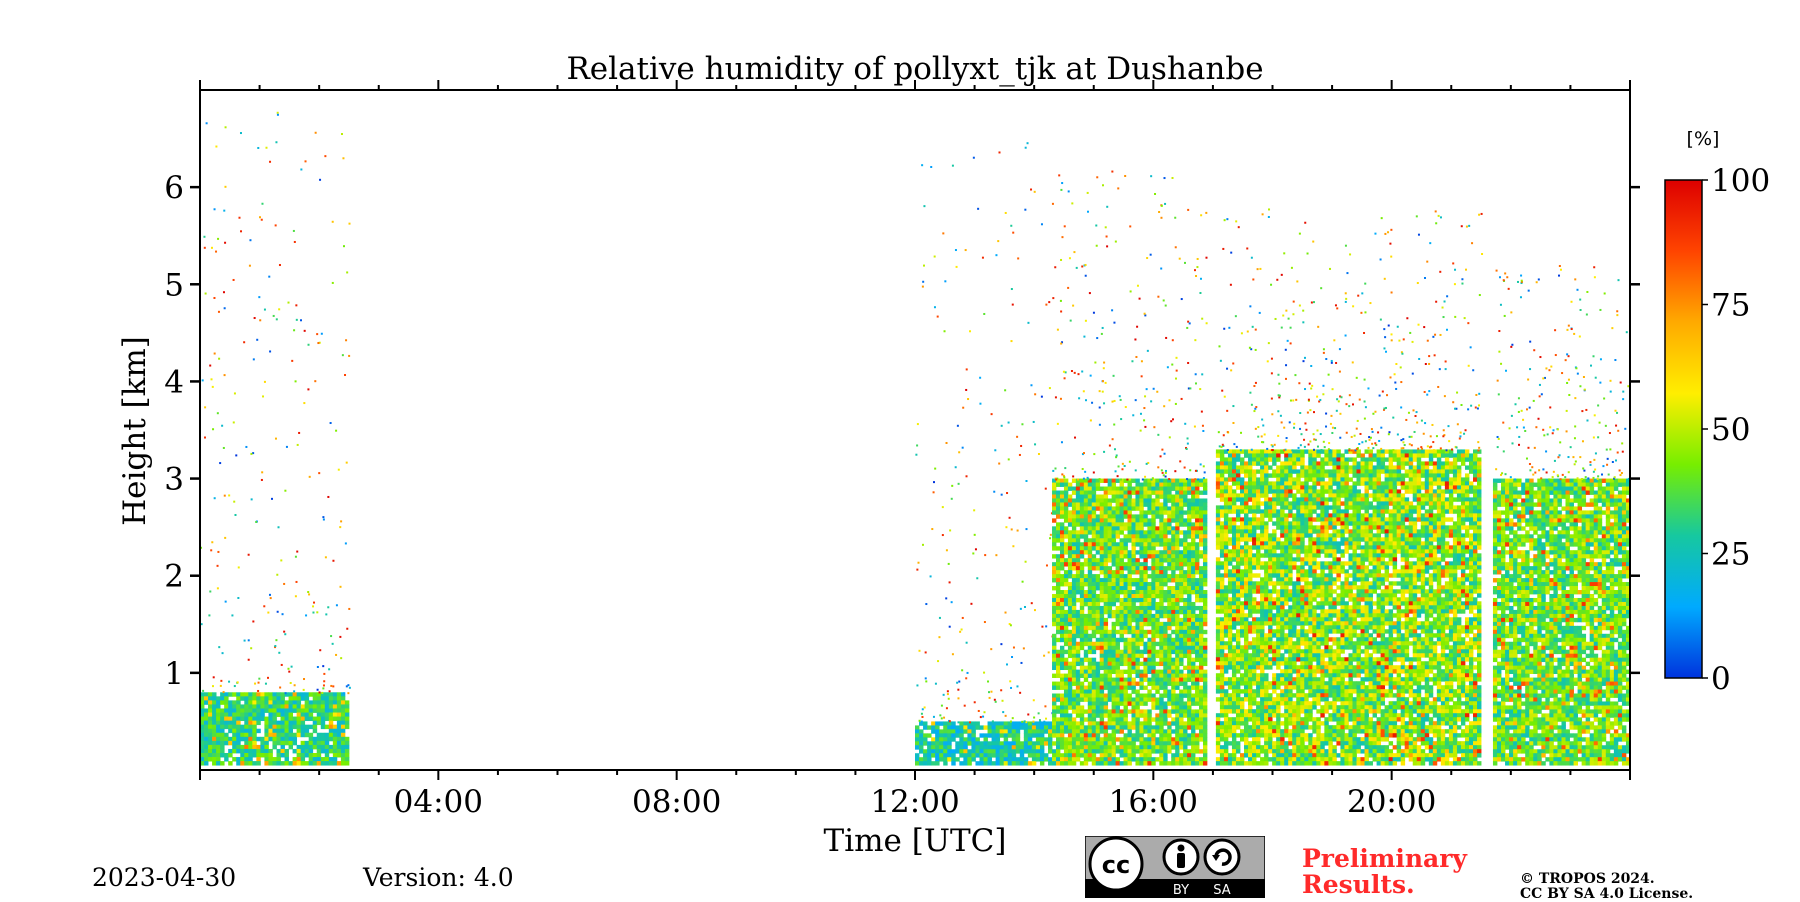  Describe the element at coordinates (1606, 879) in the screenshot. I see `copyright-line-1: © TROPOS 2024.` at that location.